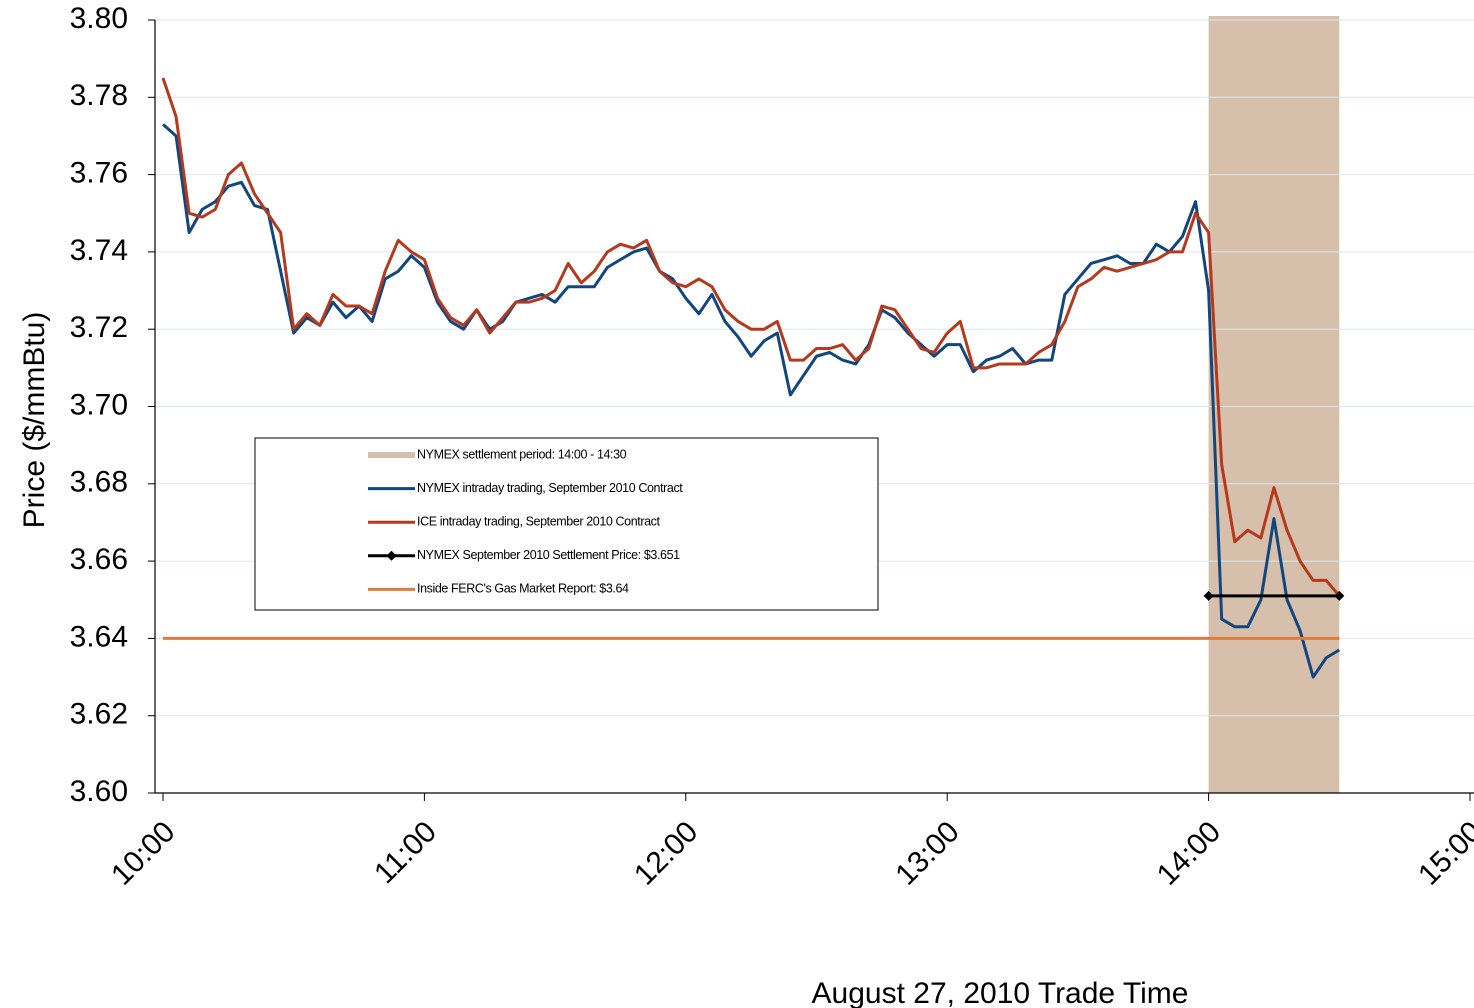 The image size is (1474, 1008). I want to click on y-tick-label: 3.78, so click(99, 95).